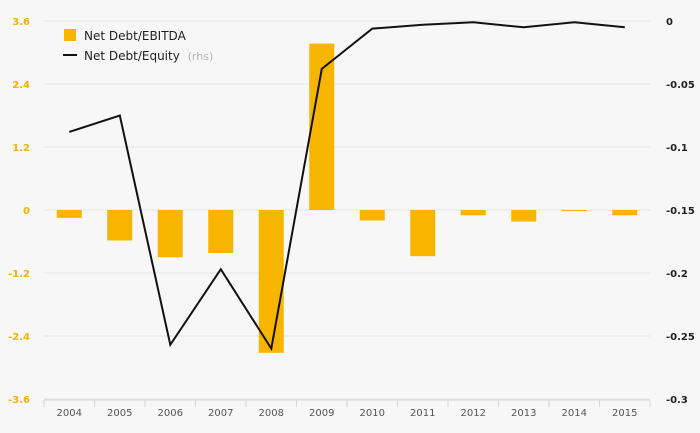  What do you see at coordinates (321, 413) in the screenshot?
I see `x-tick-label-2009: 2009` at bounding box center [321, 413].